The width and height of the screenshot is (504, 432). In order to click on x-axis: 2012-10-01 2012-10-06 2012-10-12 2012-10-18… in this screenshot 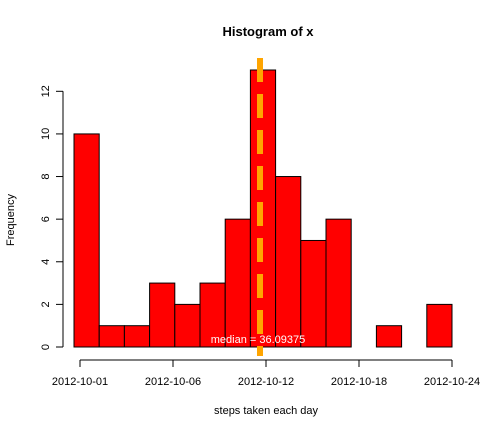, I will do `click(266, 373)`.